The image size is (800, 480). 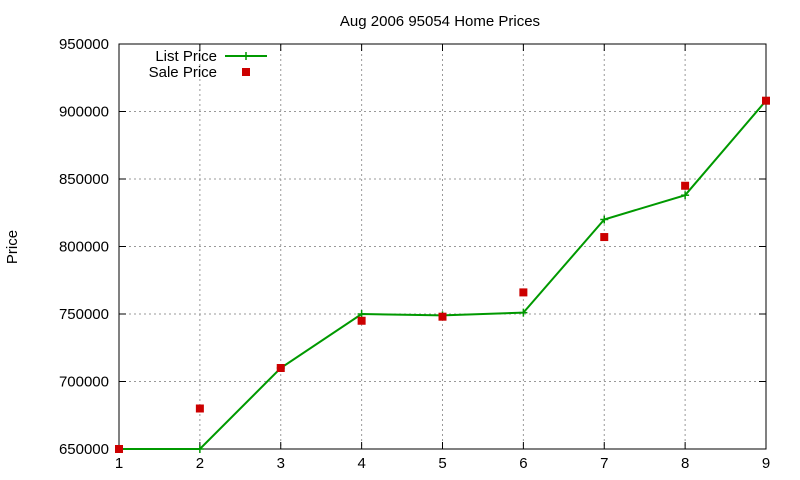 I want to click on chart-title: Aug 2006 95054 Home Prices, so click(x=440, y=21).